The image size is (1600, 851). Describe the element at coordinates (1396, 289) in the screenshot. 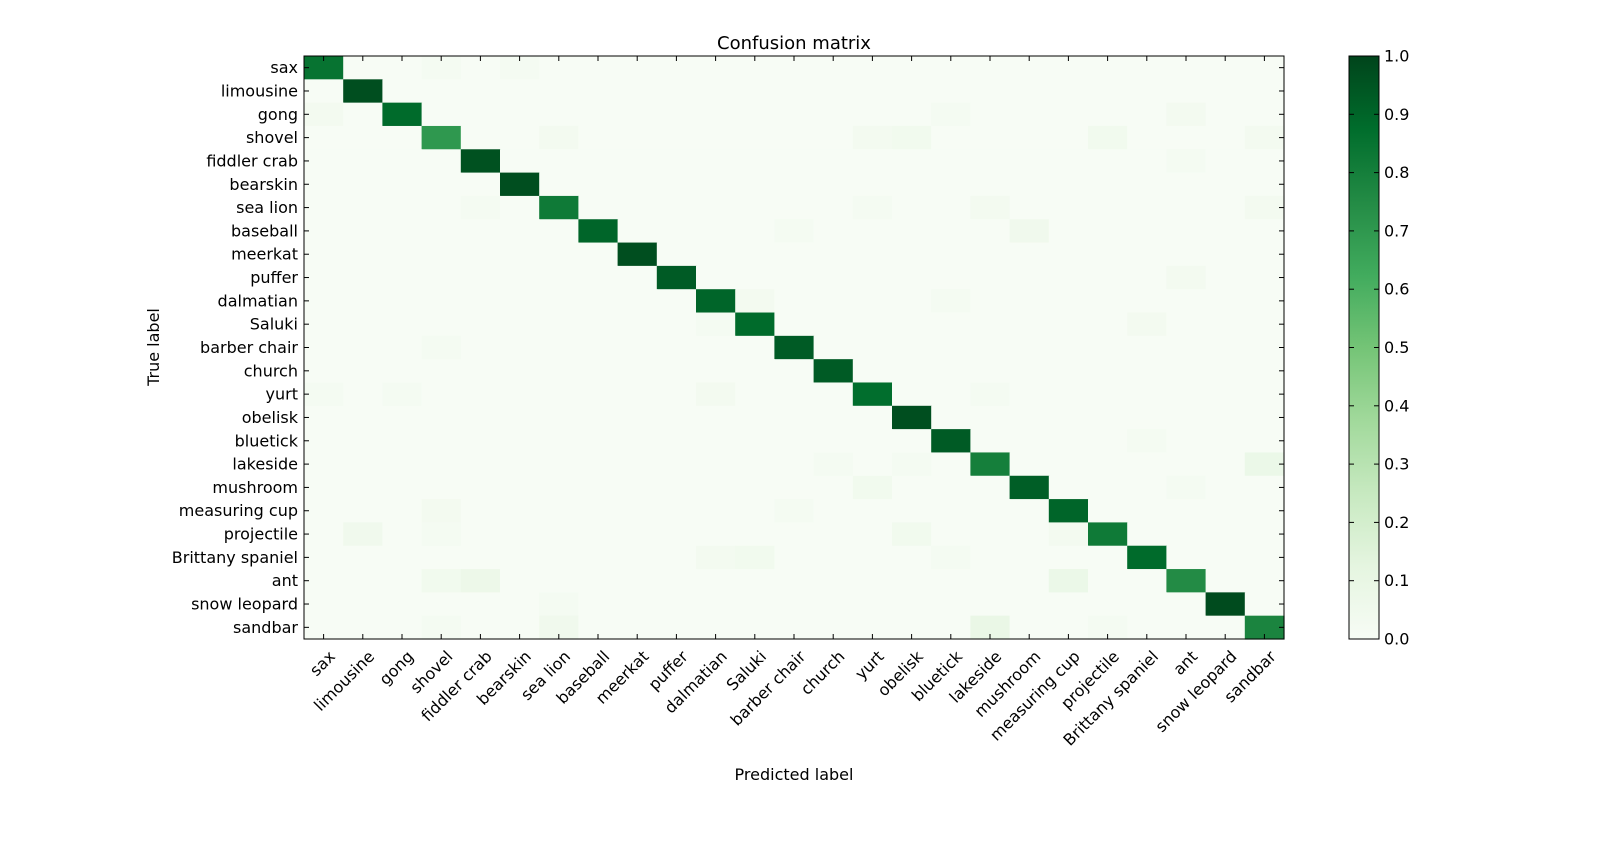

I see `colorbar-tick-label: 0.6` at that location.